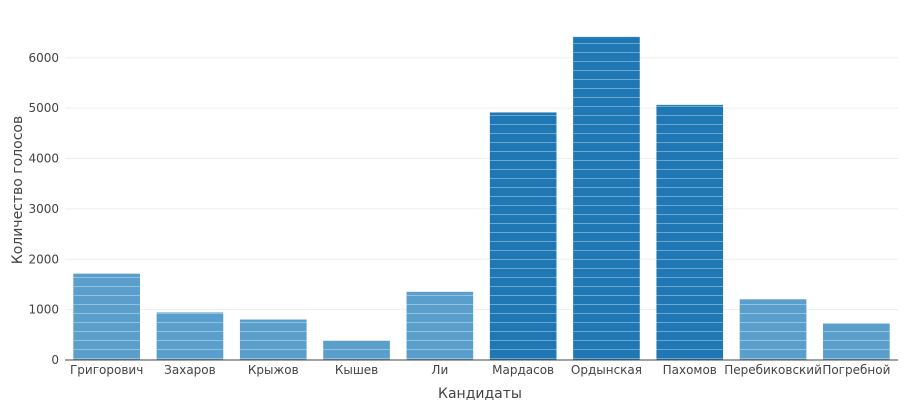 The image size is (910, 404). What do you see at coordinates (43, 310) in the screenshot?
I see `y-tick-label: 1000` at bounding box center [43, 310].